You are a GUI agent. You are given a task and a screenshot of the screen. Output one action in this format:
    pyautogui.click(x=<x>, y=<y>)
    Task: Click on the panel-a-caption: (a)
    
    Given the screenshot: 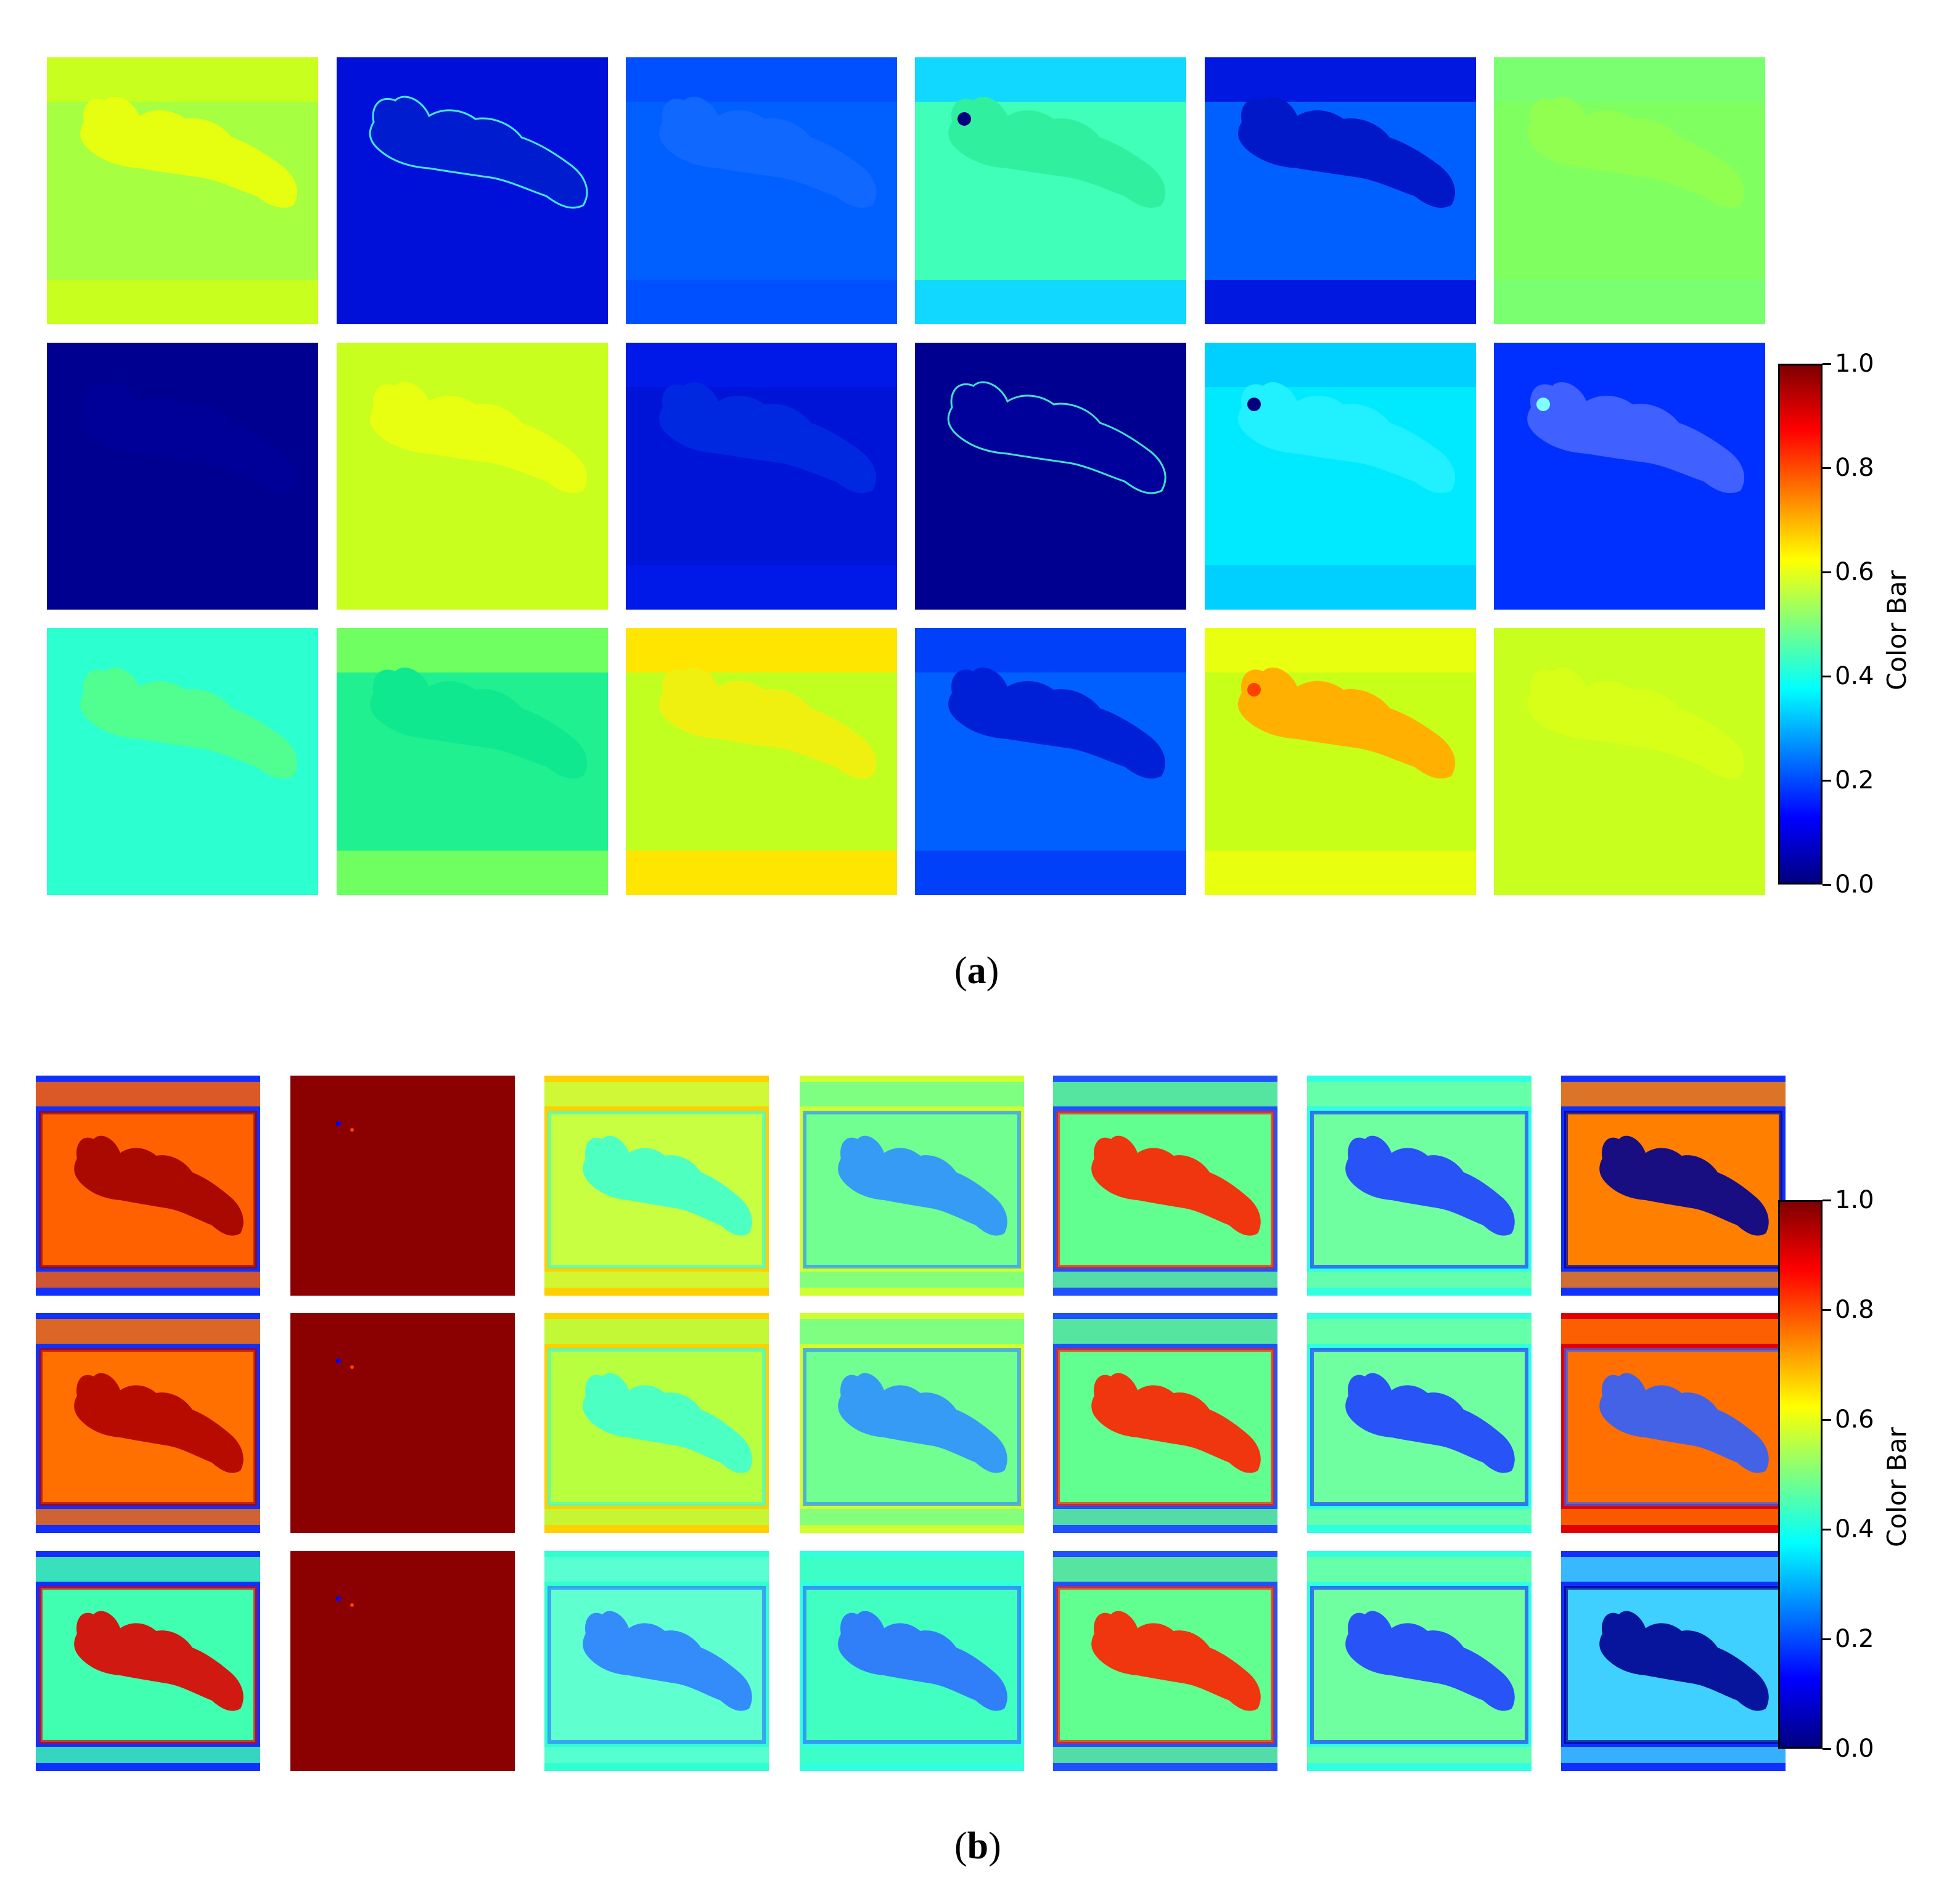 What is the action you would take?
    pyautogui.click(x=976, y=971)
    